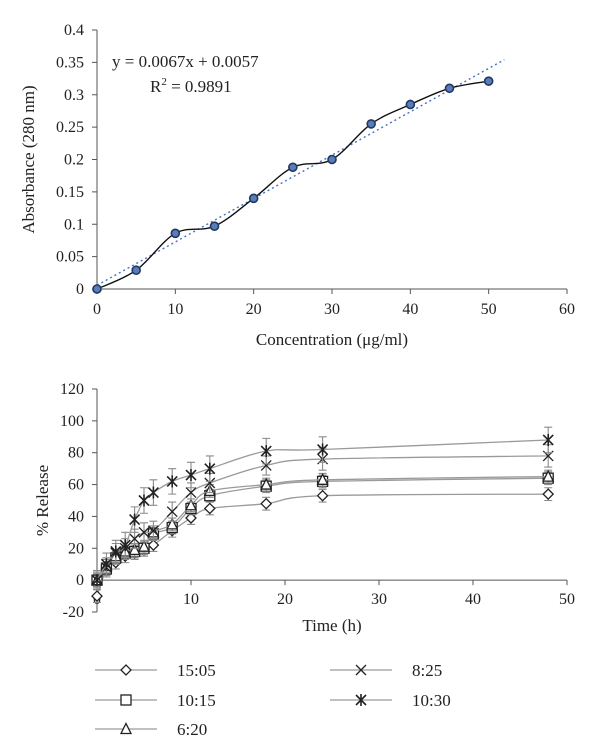 The width and height of the screenshot is (600, 756). I want to click on y-tick-label: 0.05, so click(70, 257).